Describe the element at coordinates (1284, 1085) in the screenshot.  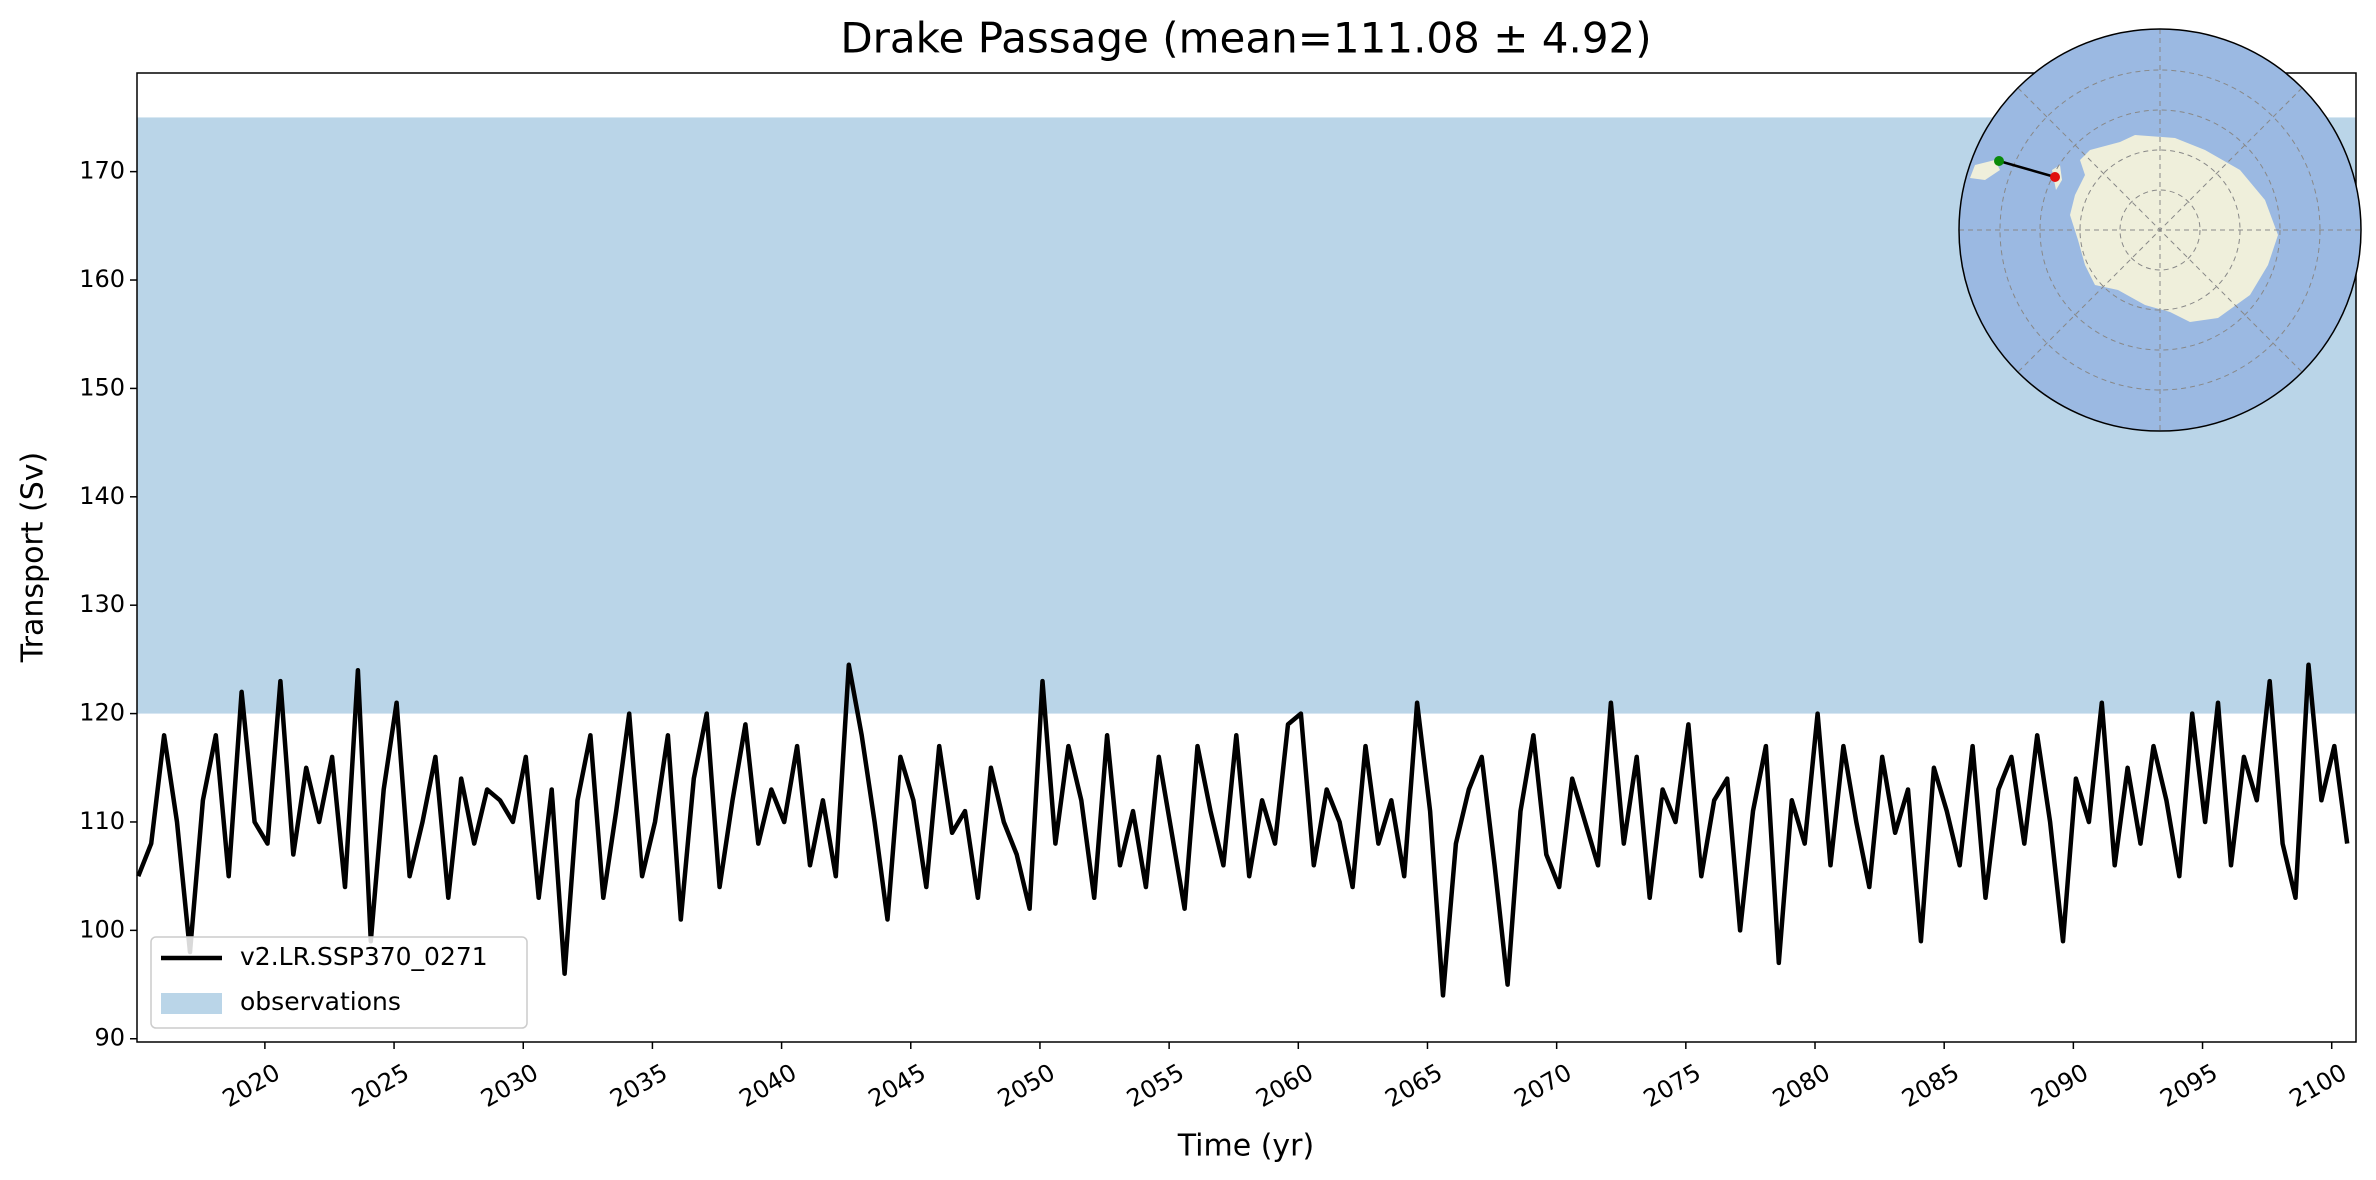
I see `x-tick-label: 2060` at that location.